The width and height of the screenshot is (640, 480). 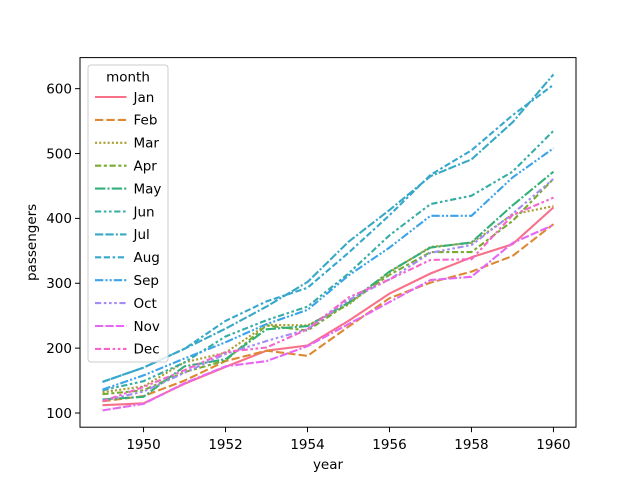 What do you see at coordinates (147, 258) in the screenshot?
I see `legend-label-aug: Aug` at bounding box center [147, 258].